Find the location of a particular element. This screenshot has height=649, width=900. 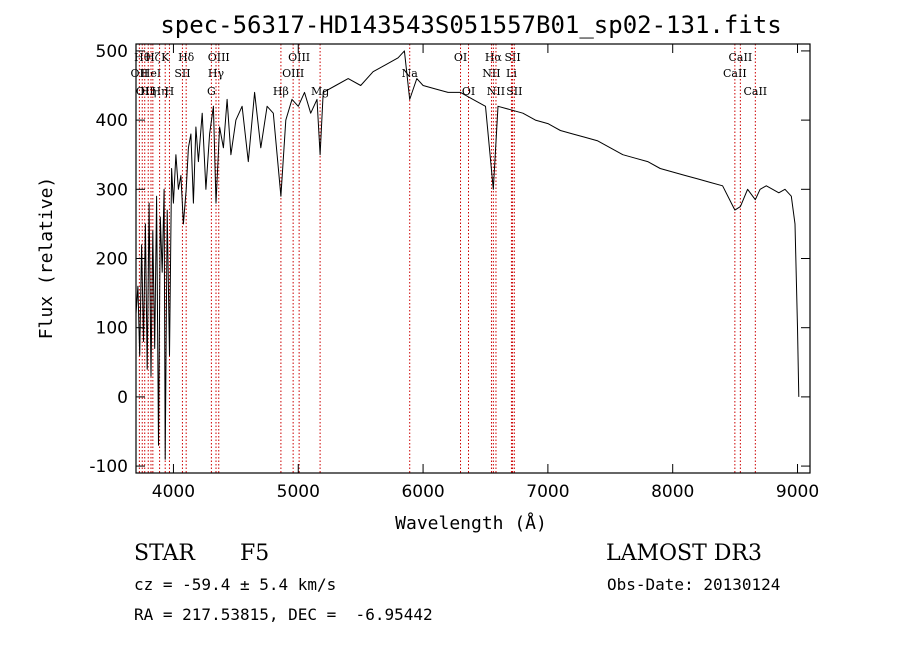

y-tick-label: 400 is located at coordinates (112, 121).